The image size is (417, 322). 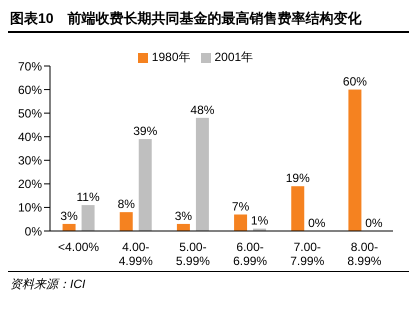 What do you see at coordinates (33, 231) in the screenshot?
I see `y-tick-label: 0%` at bounding box center [33, 231].